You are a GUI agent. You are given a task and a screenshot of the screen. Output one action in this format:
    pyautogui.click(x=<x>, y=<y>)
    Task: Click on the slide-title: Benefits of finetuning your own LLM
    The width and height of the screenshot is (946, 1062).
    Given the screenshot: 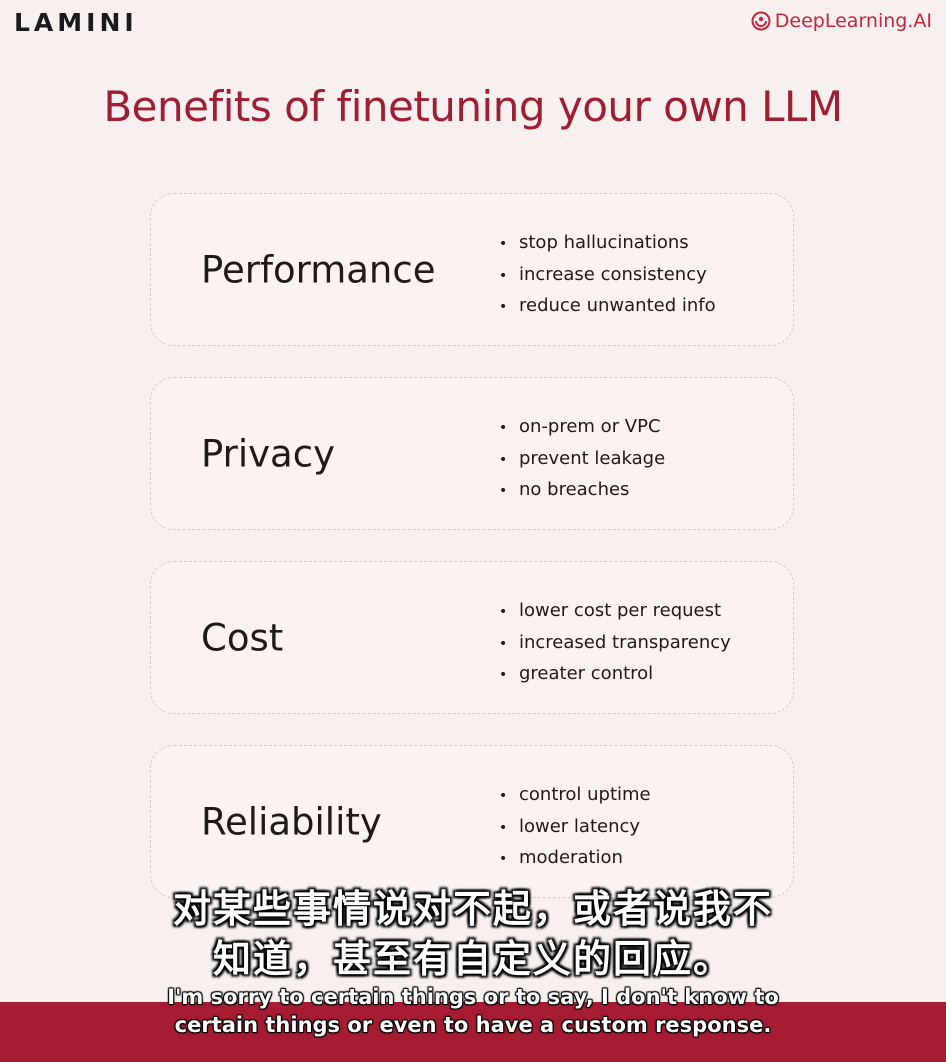 What is the action you would take?
    pyautogui.click(x=473, y=106)
    